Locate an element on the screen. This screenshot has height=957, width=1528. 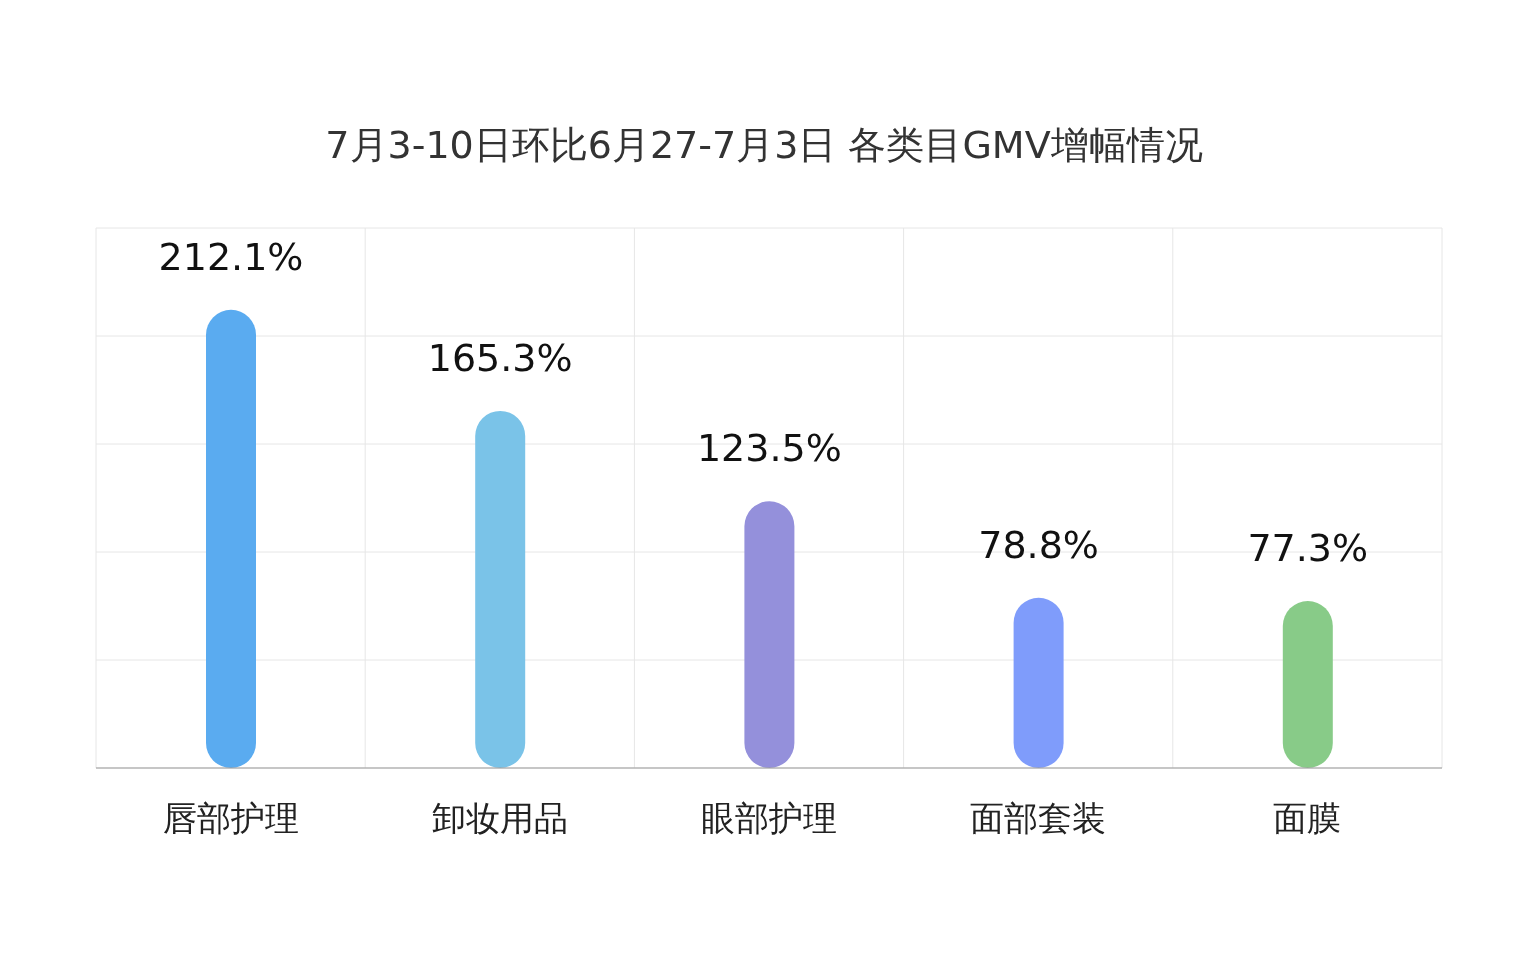
data-label: 123.5% is located at coordinates (769, 448).